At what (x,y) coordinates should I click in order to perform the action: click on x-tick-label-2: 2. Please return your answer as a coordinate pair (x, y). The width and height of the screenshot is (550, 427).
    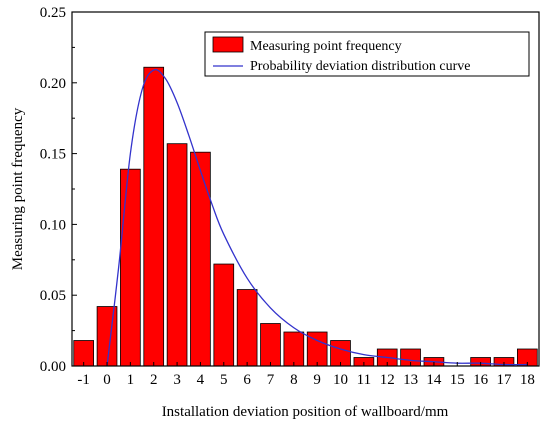
    Looking at the image, I should click on (154, 380).